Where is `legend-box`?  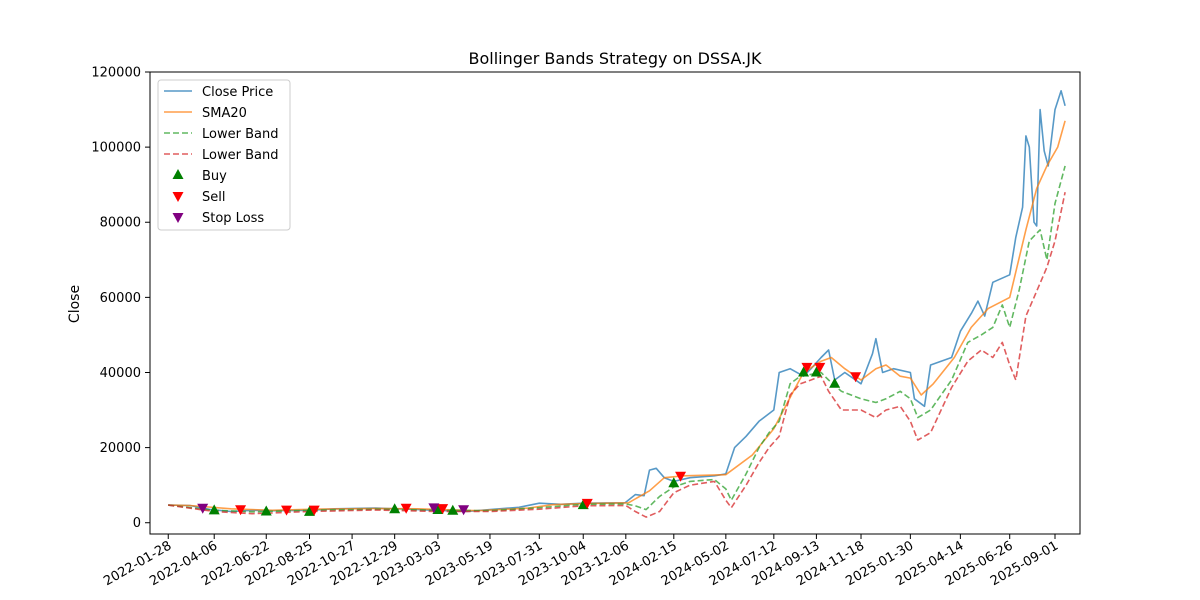 legend-box is located at coordinates (224, 155).